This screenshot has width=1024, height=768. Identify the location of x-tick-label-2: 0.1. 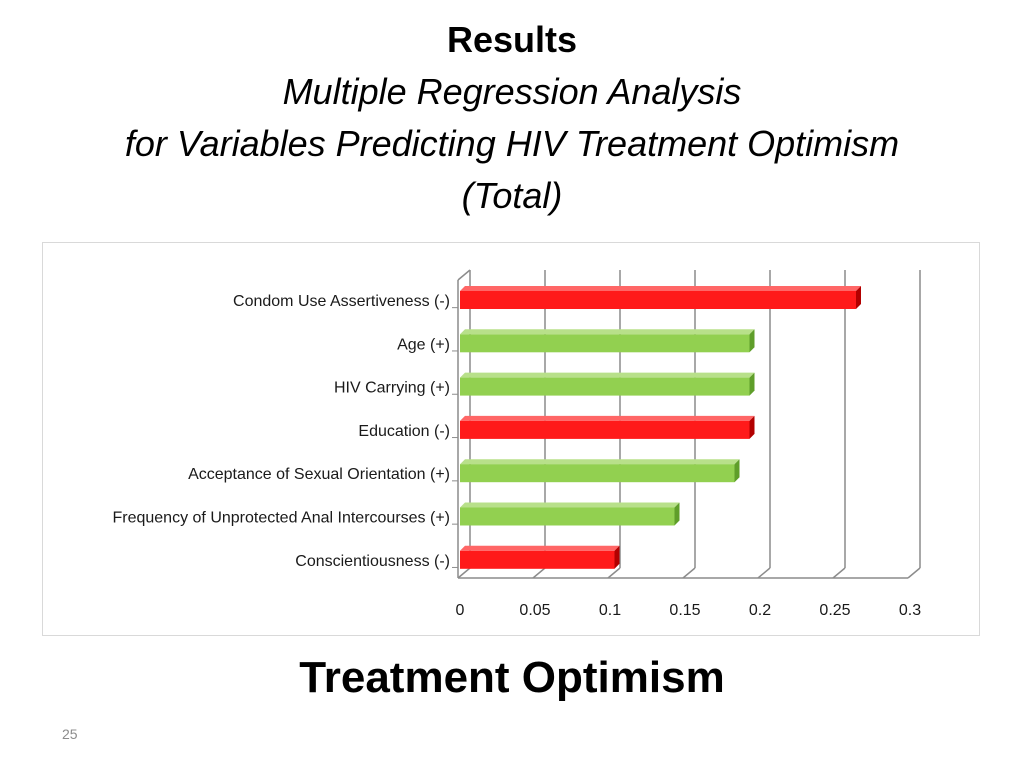
(610, 610).